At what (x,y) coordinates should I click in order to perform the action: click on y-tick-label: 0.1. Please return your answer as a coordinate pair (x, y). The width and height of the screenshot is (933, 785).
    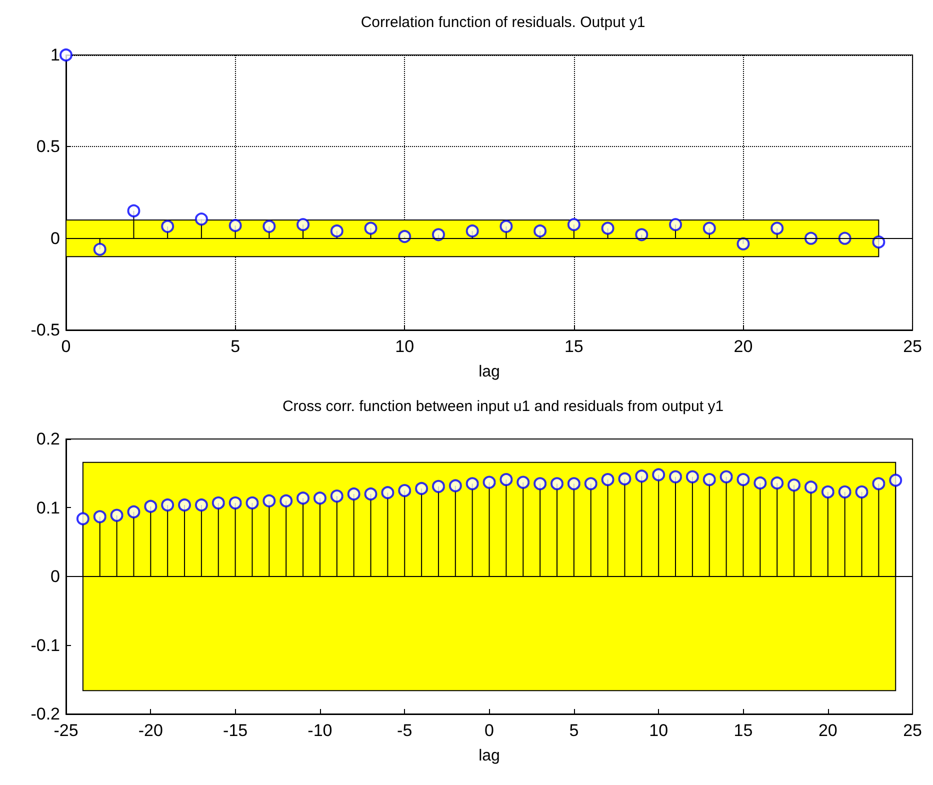
    Looking at the image, I should click on (48, 508).